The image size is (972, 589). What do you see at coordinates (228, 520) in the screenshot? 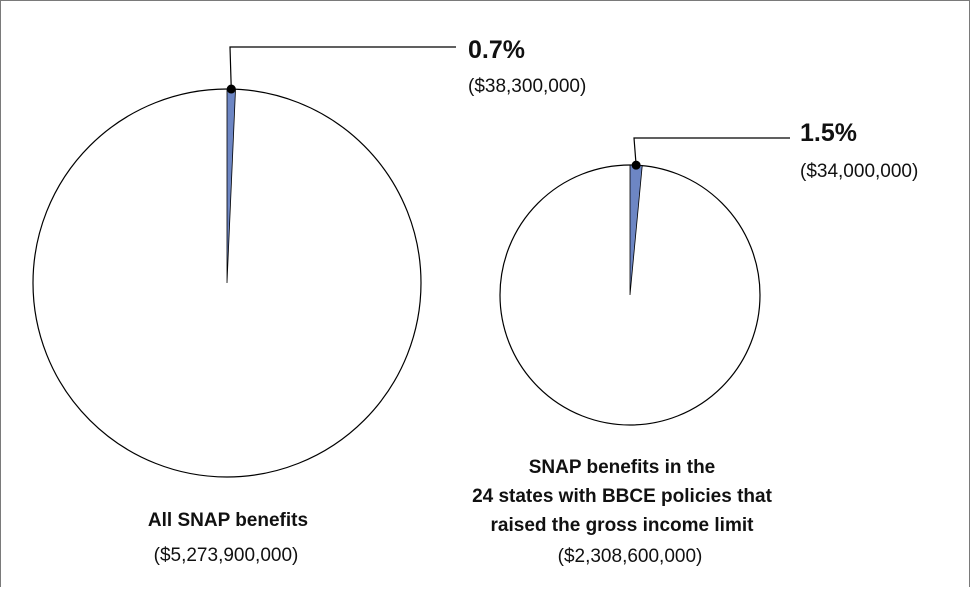
I see `pie-title: All SNAP benefits` at bounding box center [228, 520].